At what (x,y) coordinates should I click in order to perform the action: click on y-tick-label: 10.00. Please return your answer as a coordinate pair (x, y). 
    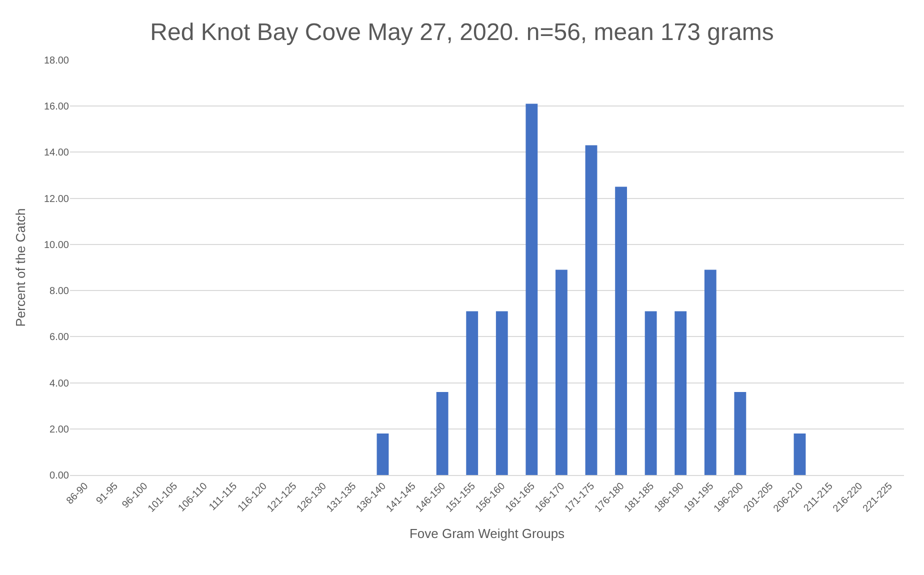
    Looking at the image, I should click on (57, 245).